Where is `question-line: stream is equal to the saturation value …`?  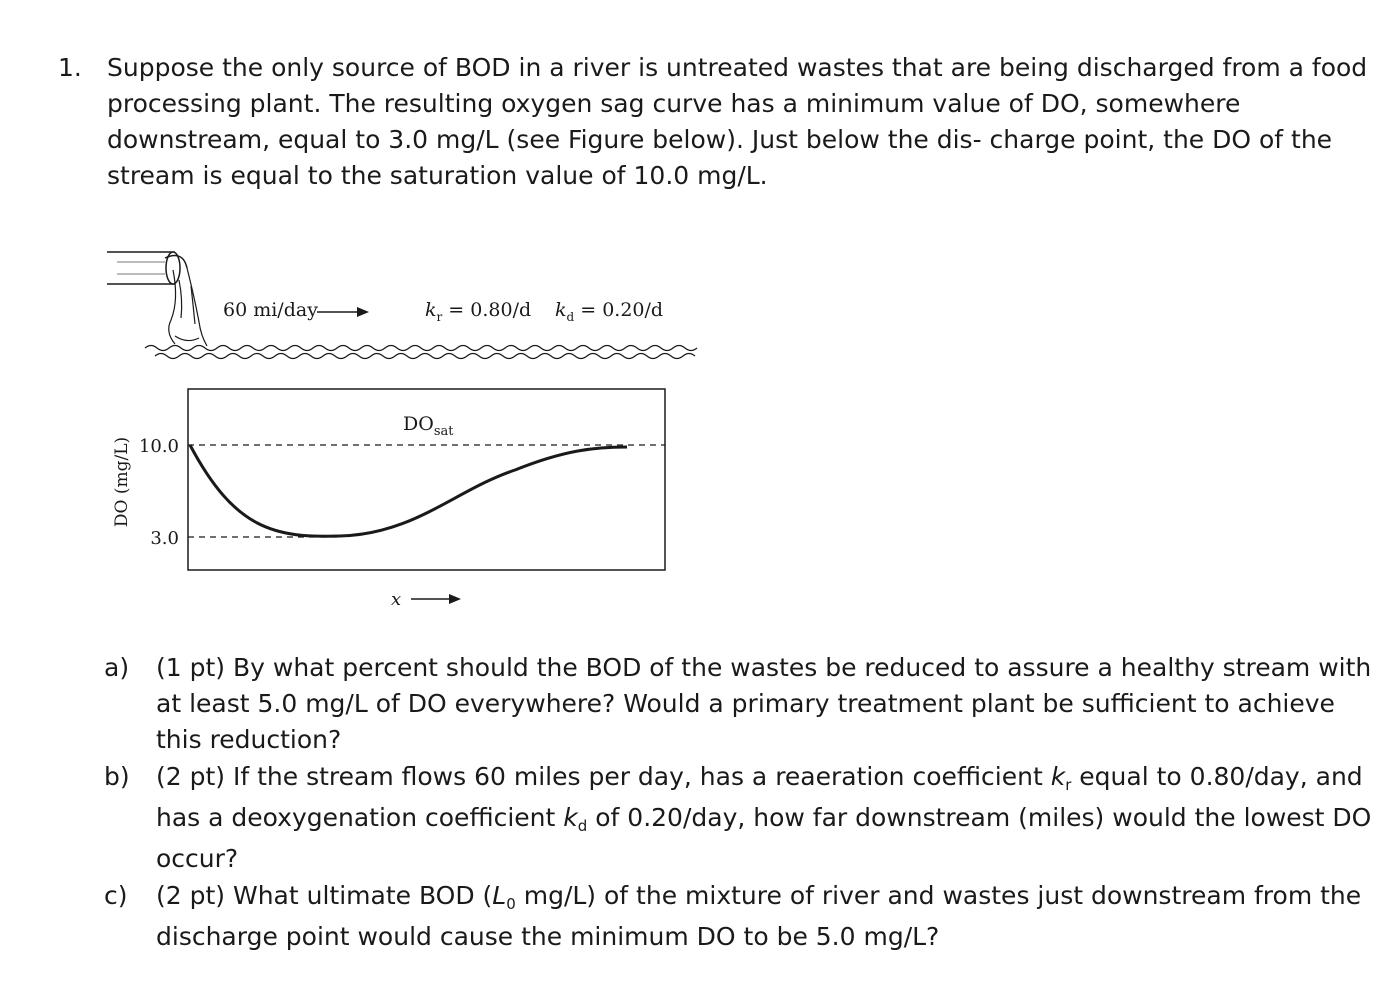
question-line: stream is equal to the saturation value … is located at coordinates (437, 175).